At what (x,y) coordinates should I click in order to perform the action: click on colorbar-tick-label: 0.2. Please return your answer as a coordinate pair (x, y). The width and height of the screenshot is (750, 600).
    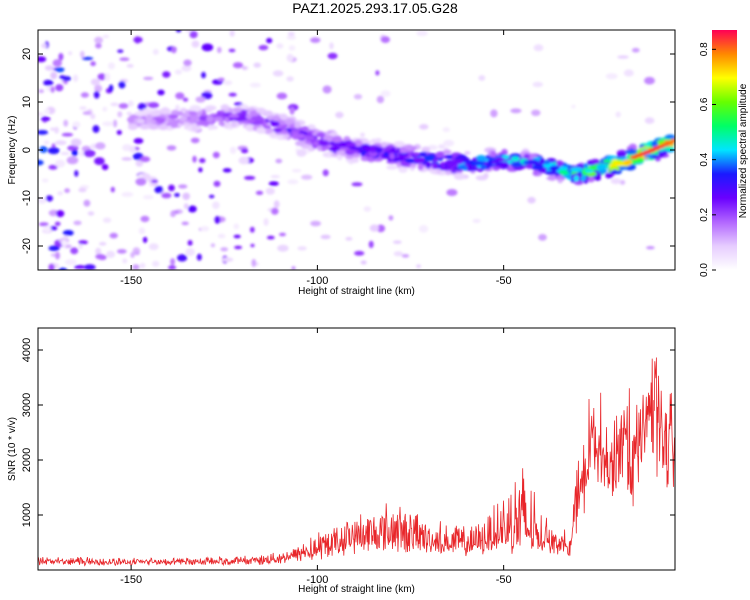
    Looking at the image, I should click on (704, 214).